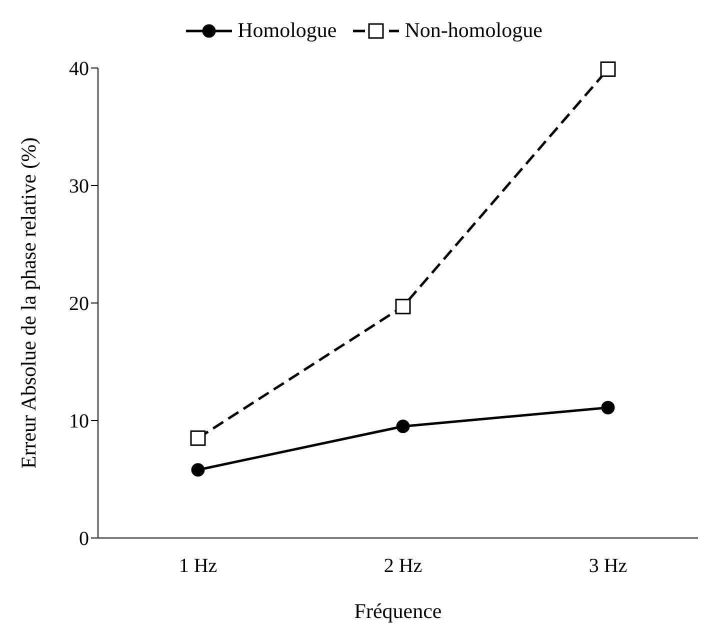 The width and height of the screenshot is (714, 635). What do you see at coordinates (79, 187) in the screenshot?
I see `y-tick-label: 30` at bounding box center [79, 187].